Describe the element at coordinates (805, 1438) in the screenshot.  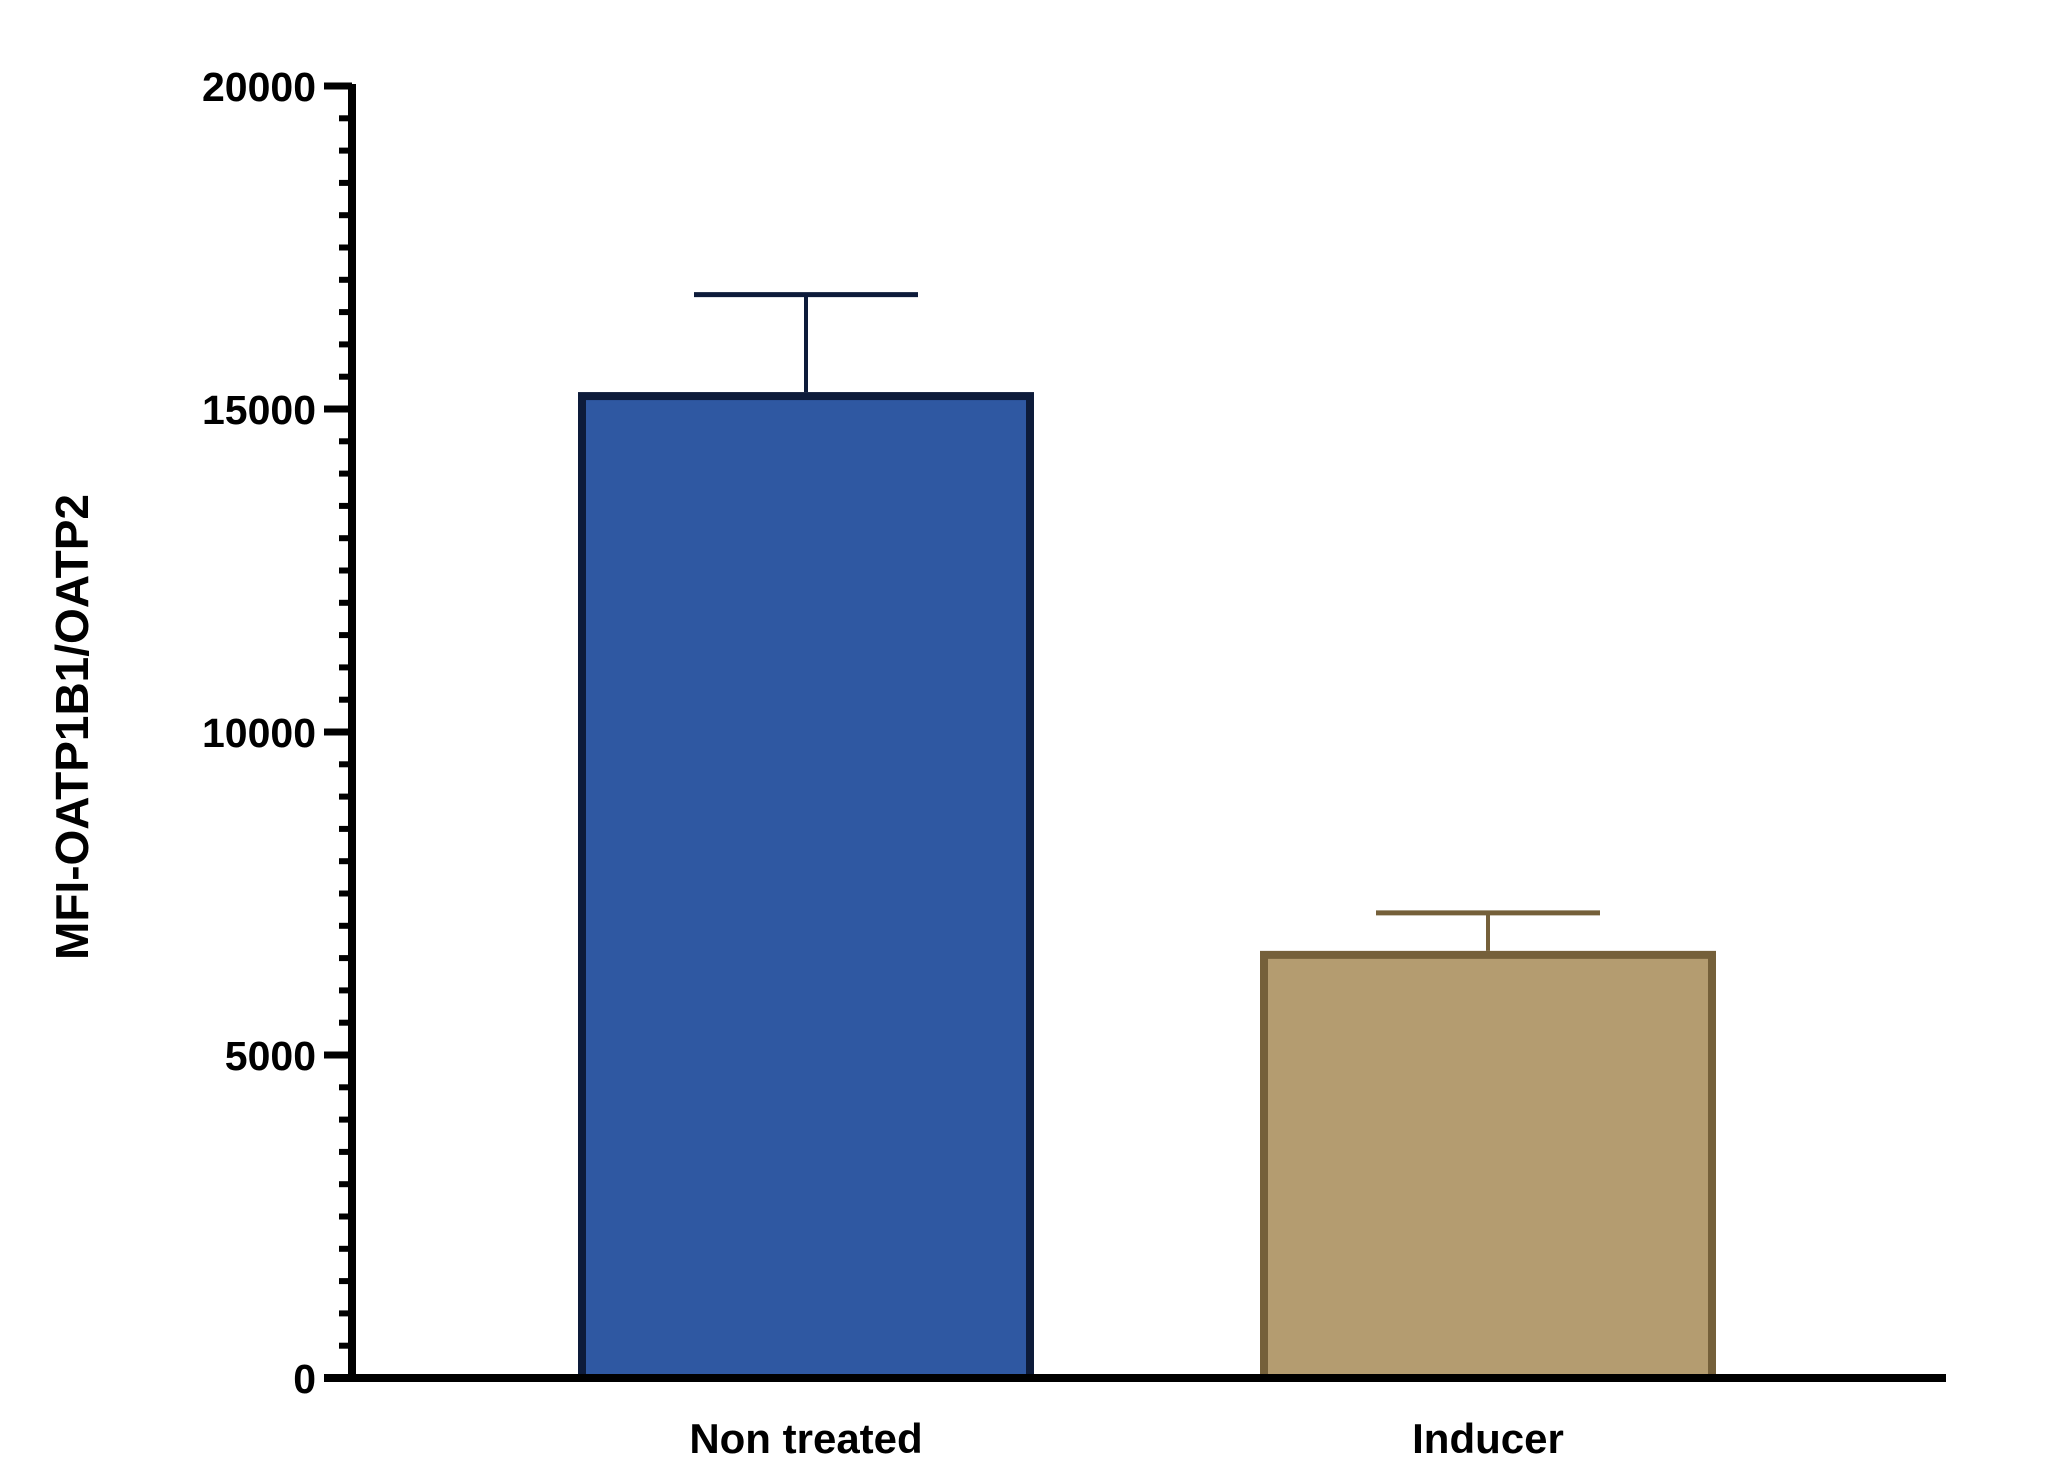
I see `x-category-label: Non treated` at that location.